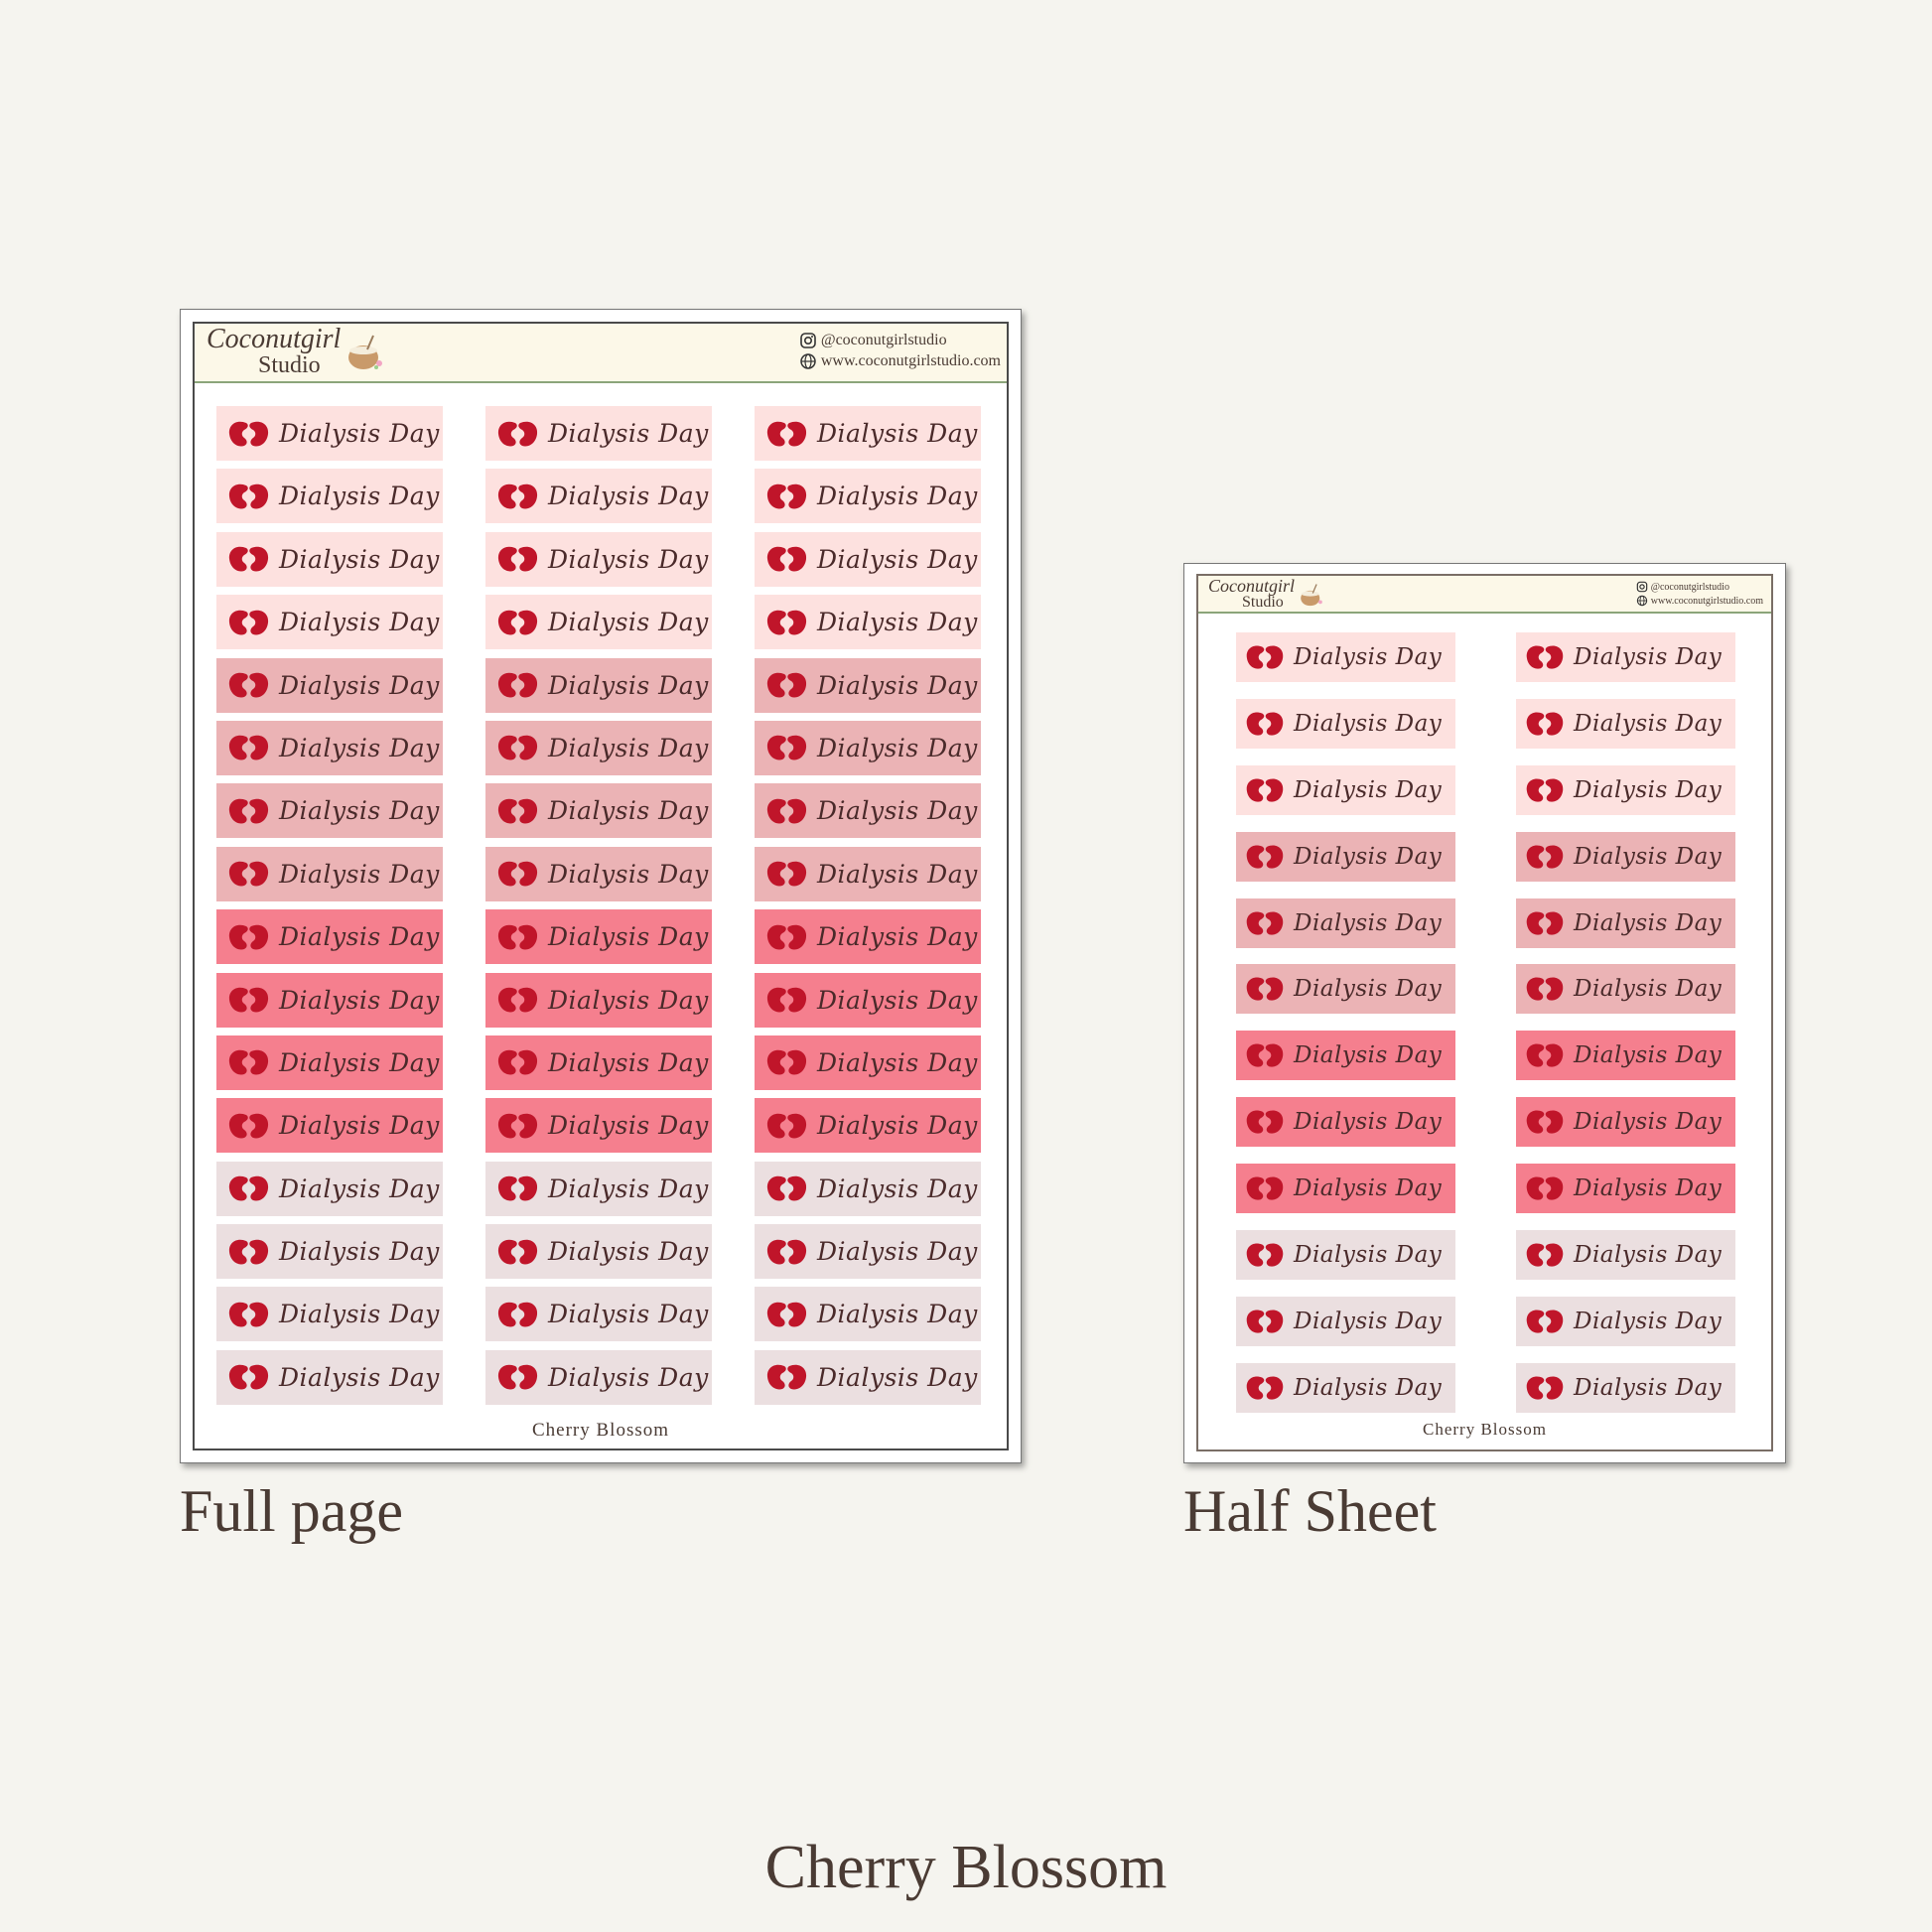 This screenshot has height=1932, width=1932. I want to click on half-sheet-footer: Cherry Blossom, so click(1485, 1430).